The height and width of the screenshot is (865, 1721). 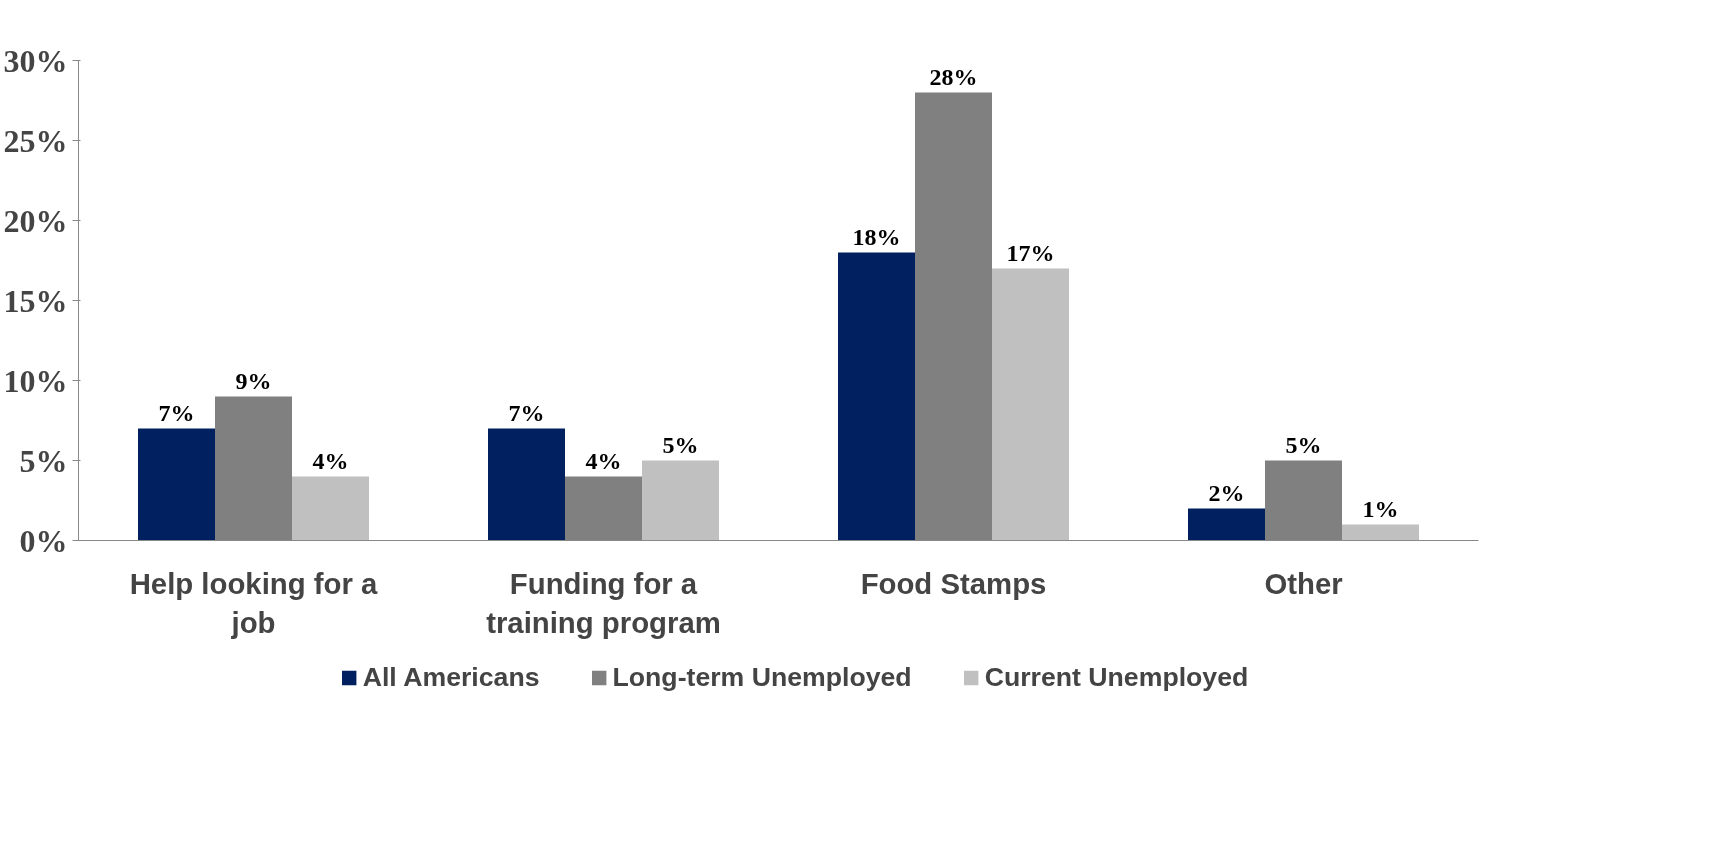 I want to click on x-tick-label: Food Stamps, so click(x=953, y=583).